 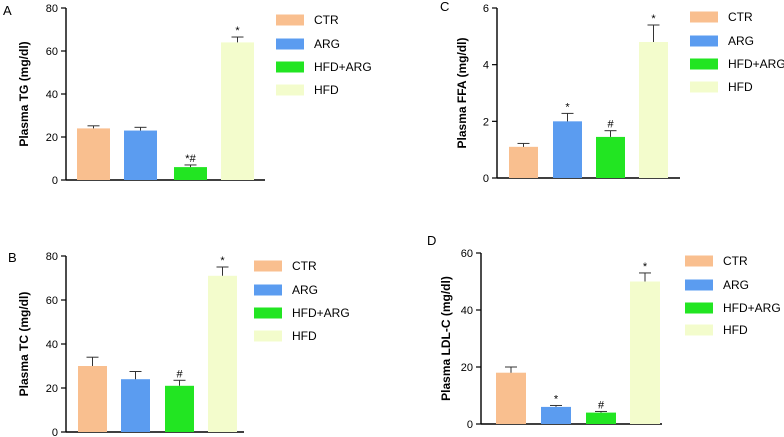 What do you see at coordinates (12, 257) in the screenshot?
I see `panel-letter: B` at bounding box center [12, 257].